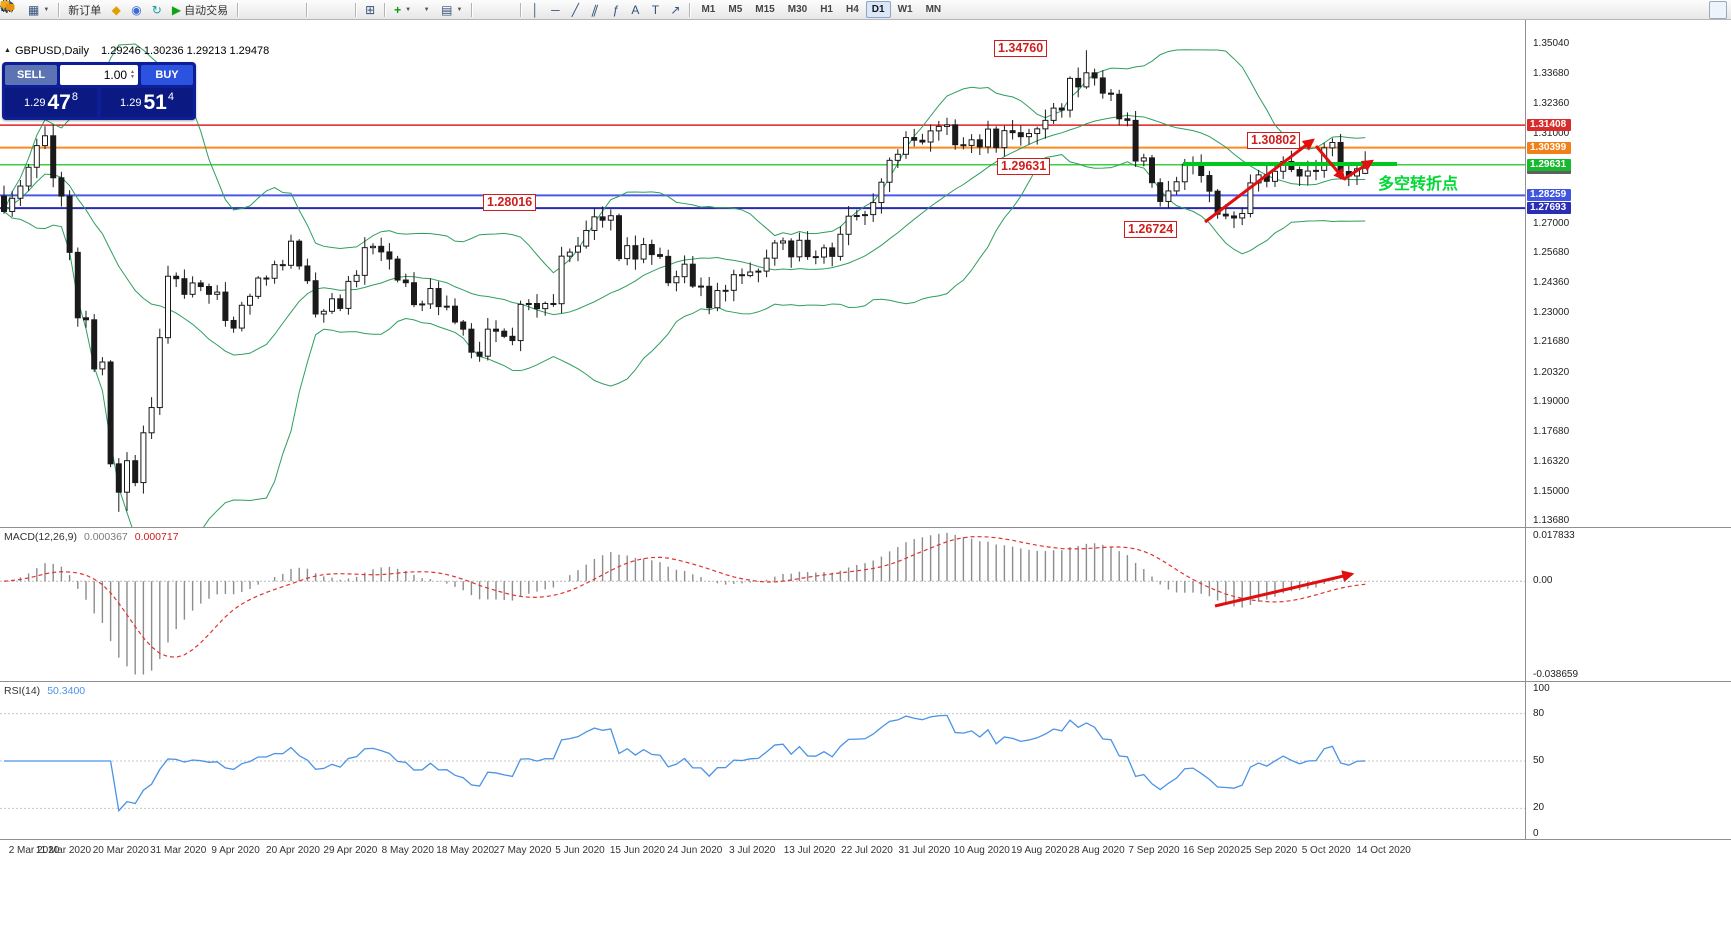 The width and height of the screenshot is (1731, 945). I want to click on arrows-tool: ↗, so click(675, 10).